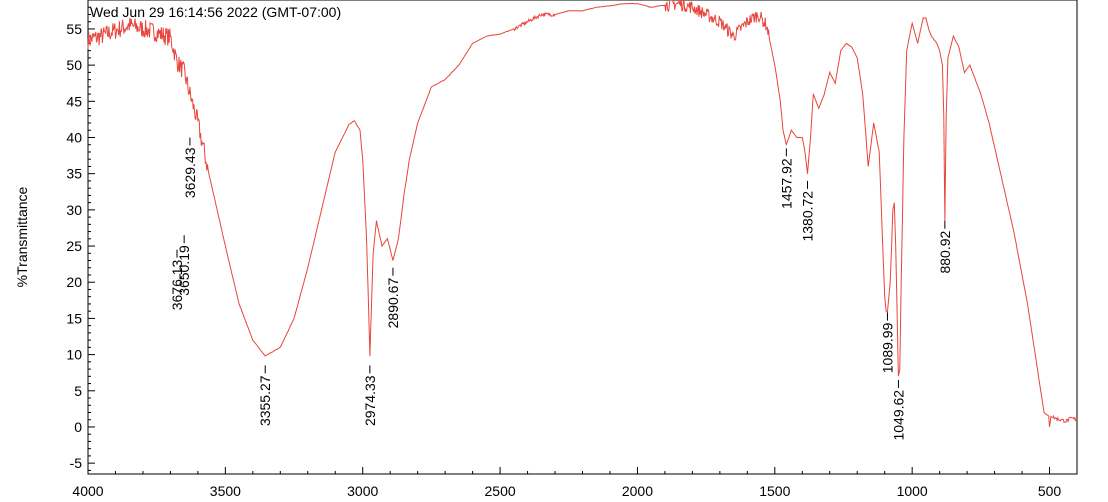 This screenshot has width=1108, height=502. What do you see at coordinates (87, 491) in the screenshot?
I see `x-tick-label: 4000` at bounding box center [87, 491].